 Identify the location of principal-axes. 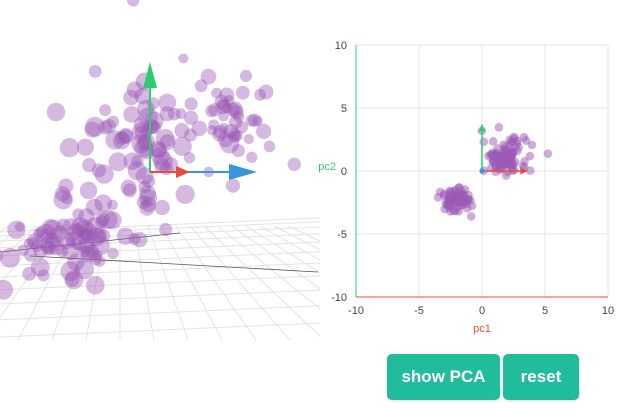
(503, 149).